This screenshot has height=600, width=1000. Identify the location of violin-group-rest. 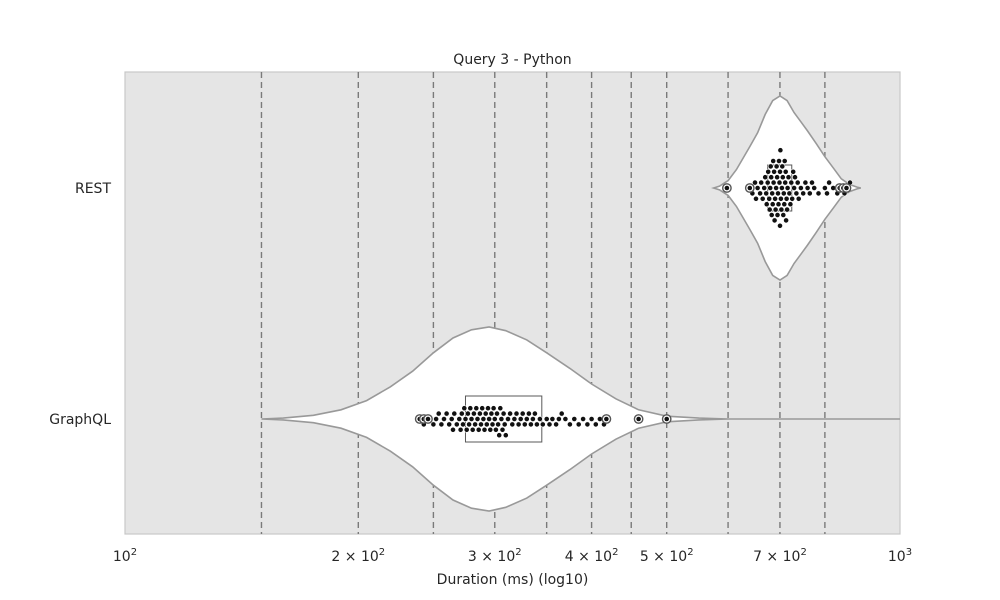
(786, 188).